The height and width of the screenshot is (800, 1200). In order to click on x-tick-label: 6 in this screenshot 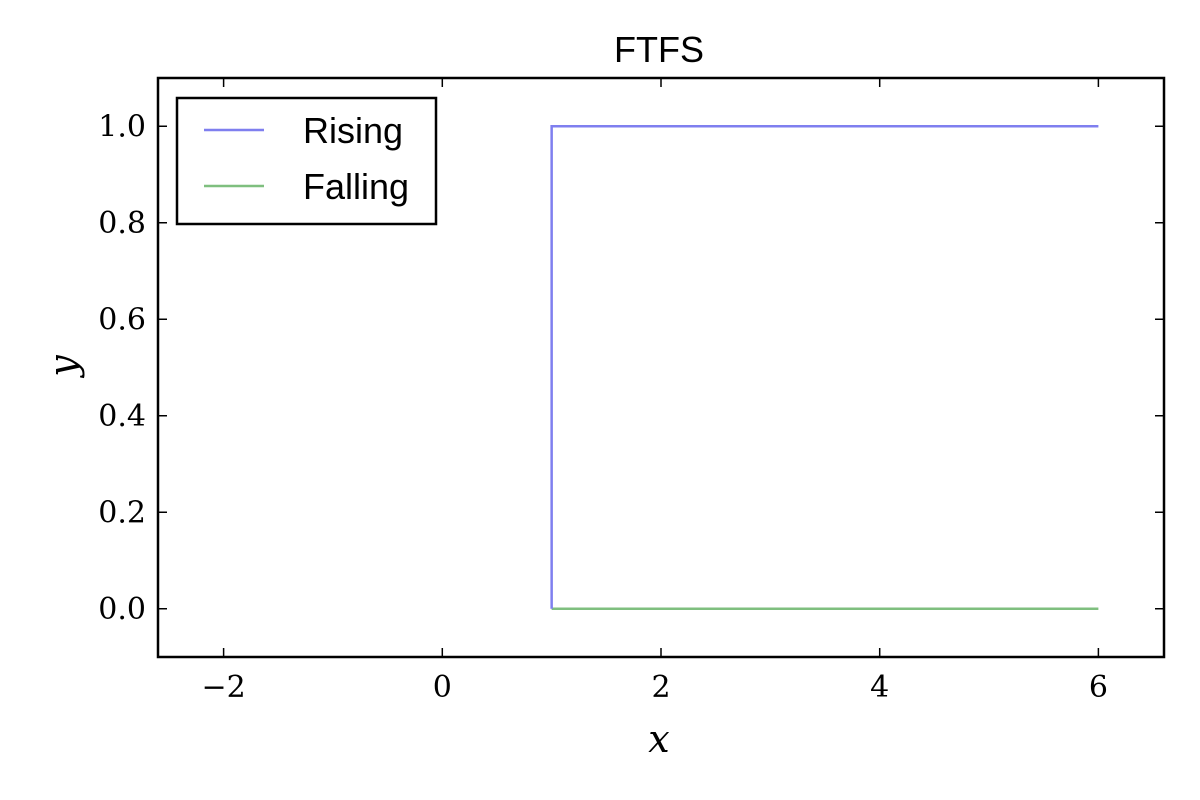, I will do `click(1098, 687)`.